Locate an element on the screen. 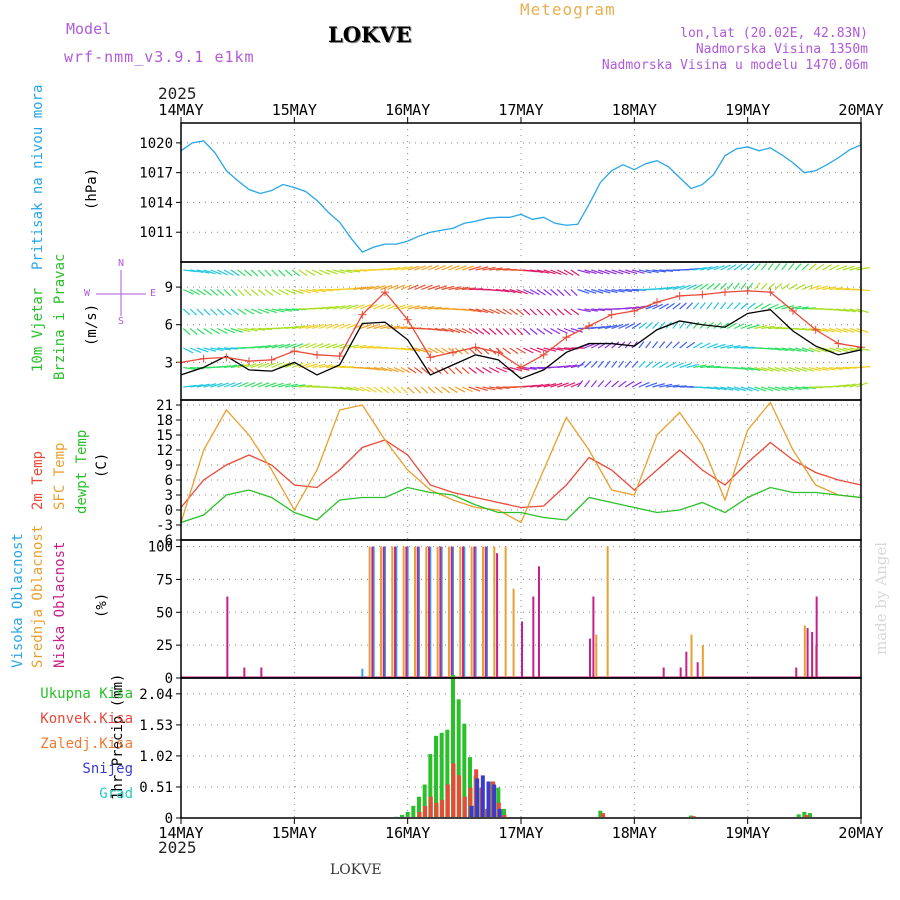  precip-total-bar is located at coordinates (453, 745).